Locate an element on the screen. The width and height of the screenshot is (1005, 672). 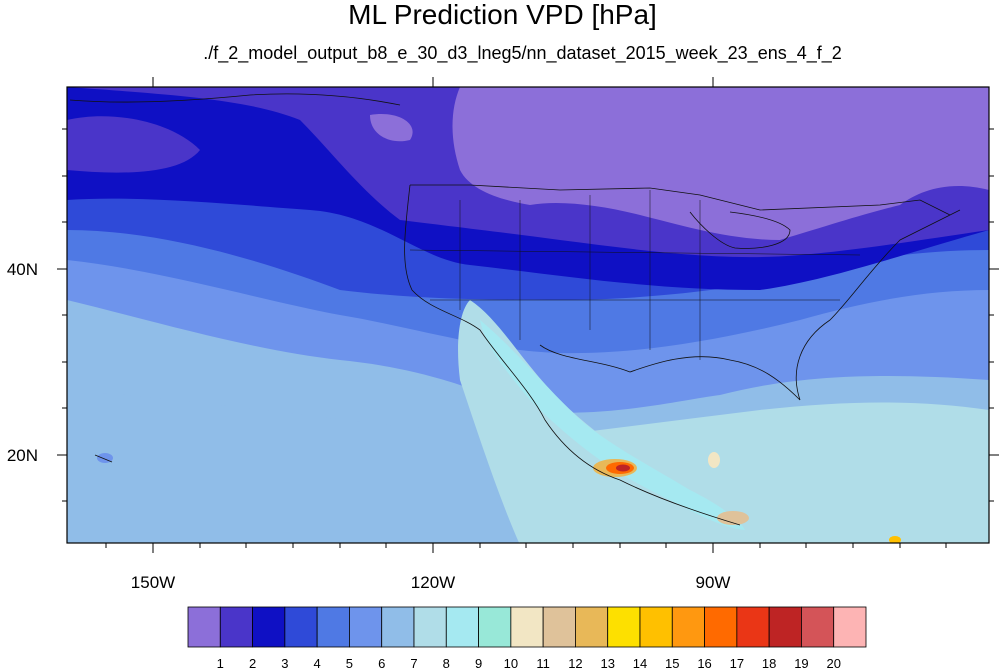
northern-border is located at coordinates (680, 200).